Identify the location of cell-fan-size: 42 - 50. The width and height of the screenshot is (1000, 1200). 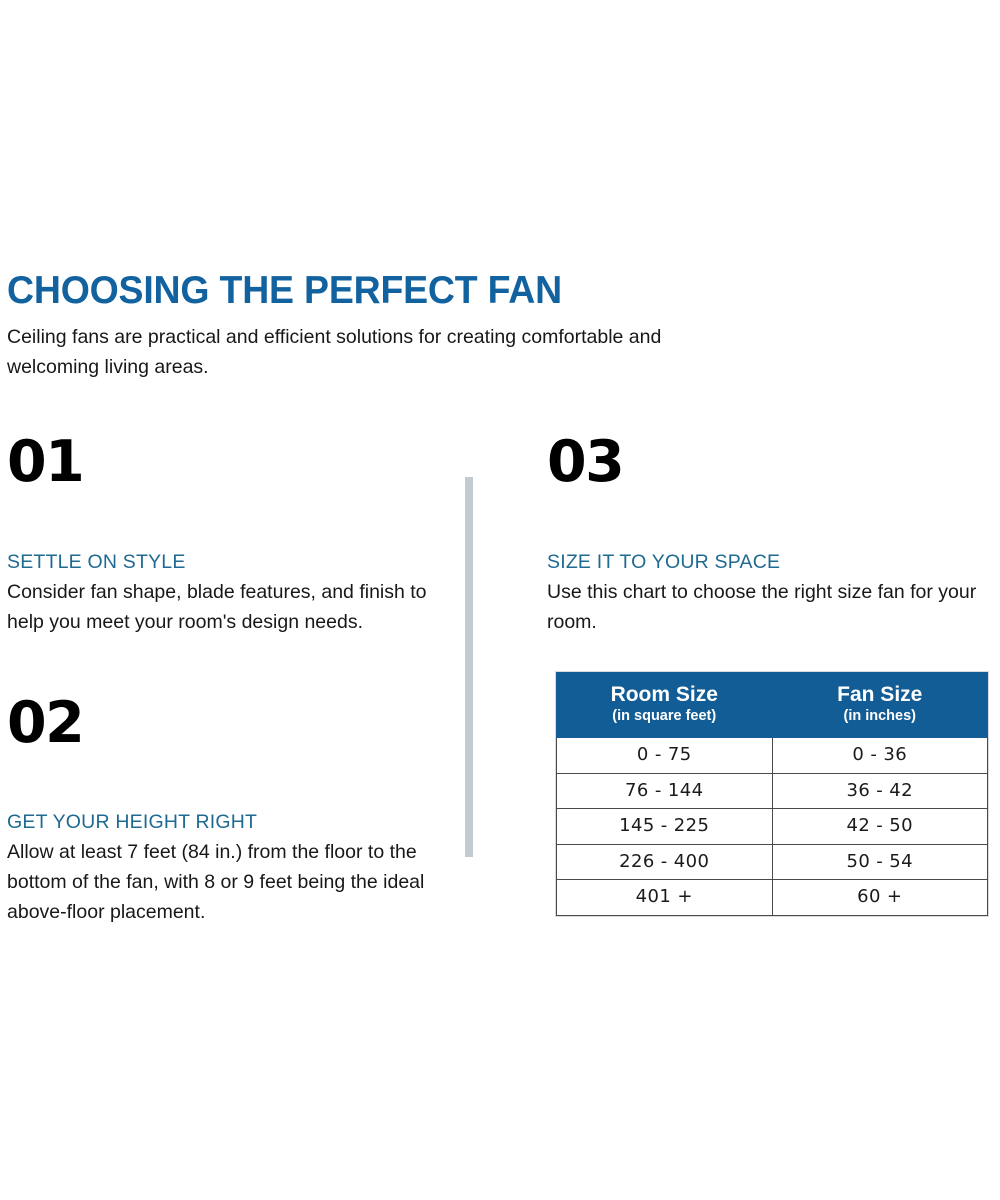
(879, 826).